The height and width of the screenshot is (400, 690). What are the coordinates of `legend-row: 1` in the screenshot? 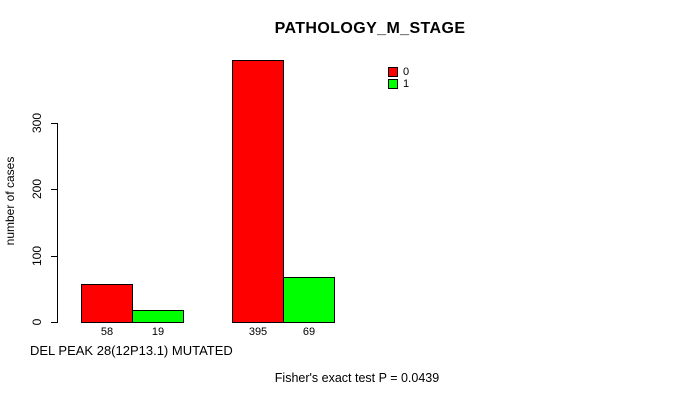 It's located at (398, 84).